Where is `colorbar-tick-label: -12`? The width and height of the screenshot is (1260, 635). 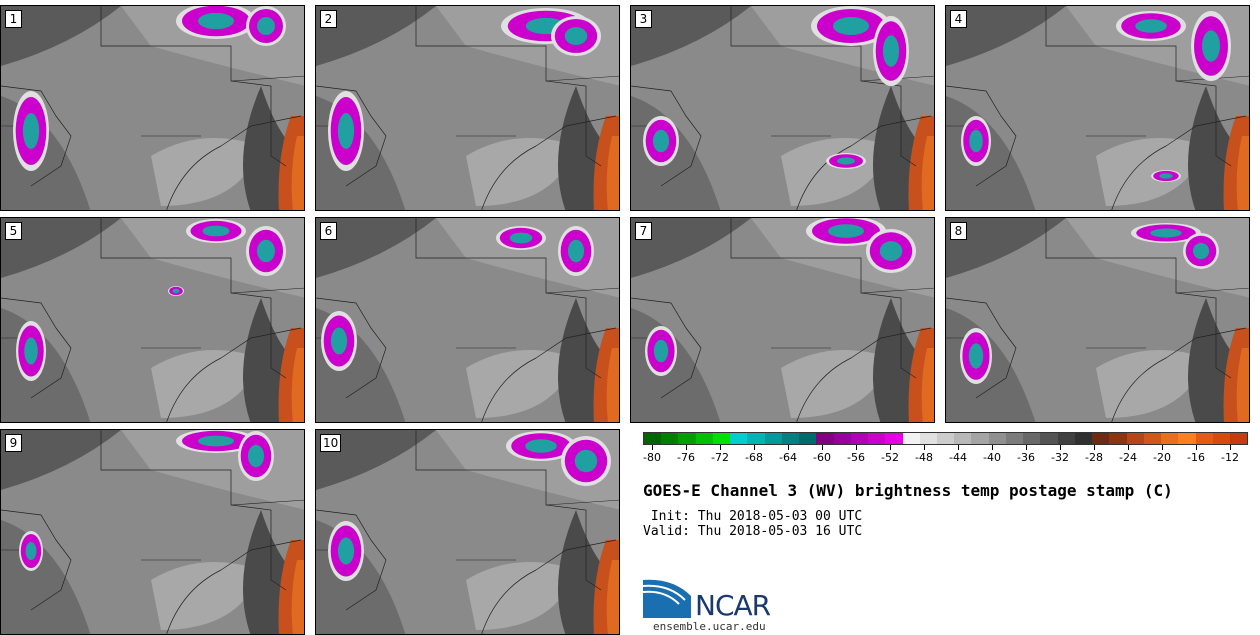 colorbar-tick-label: -12 is located at coordinates (1230, 457).